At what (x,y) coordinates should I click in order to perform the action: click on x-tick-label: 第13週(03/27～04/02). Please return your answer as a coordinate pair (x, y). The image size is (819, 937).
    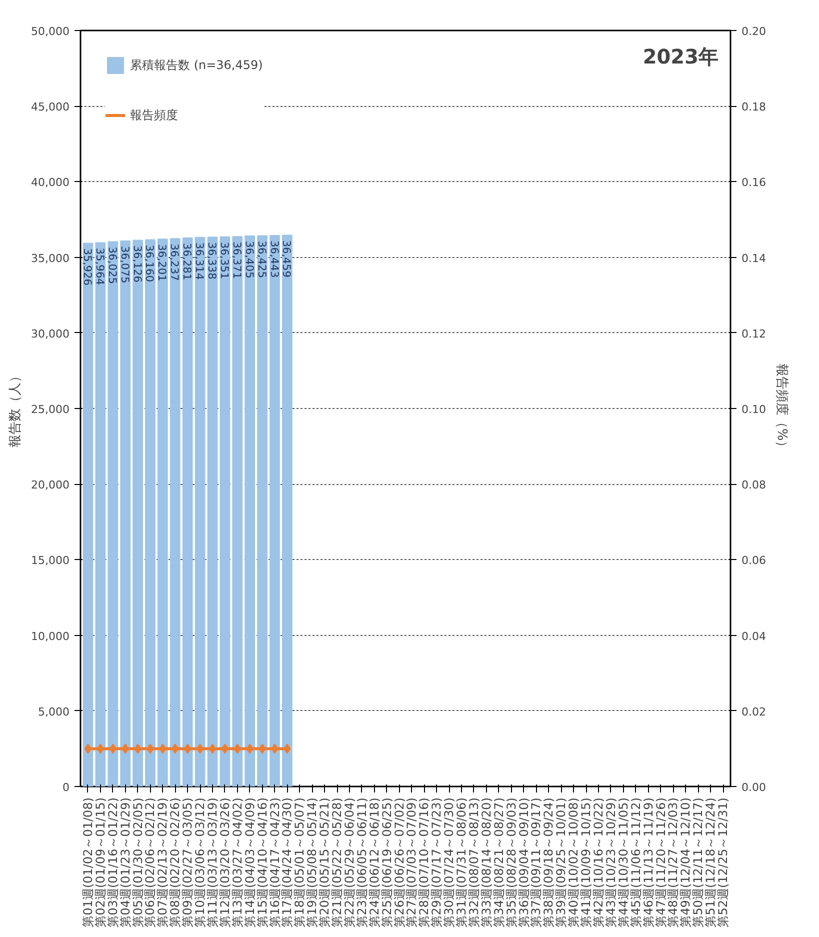
    Looking at the image, I should click on (237, 863).